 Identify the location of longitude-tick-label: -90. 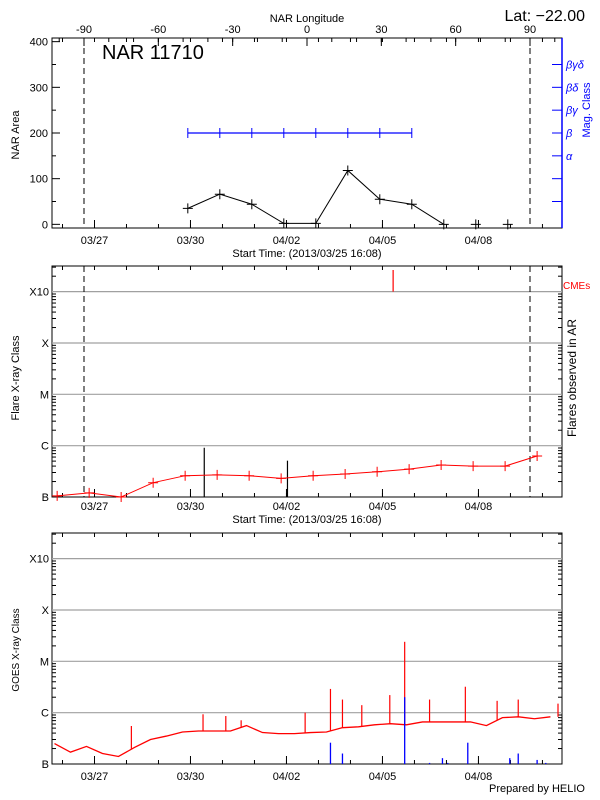
(84, 30).